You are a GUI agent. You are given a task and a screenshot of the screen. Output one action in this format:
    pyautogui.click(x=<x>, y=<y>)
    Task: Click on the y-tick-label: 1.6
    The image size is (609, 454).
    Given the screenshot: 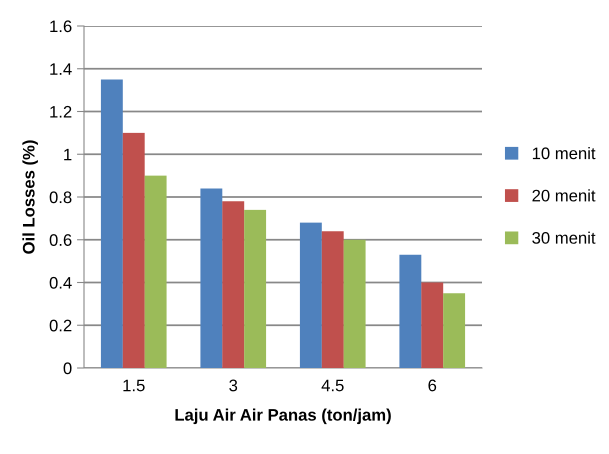 What is the action you would take?
    pyautogui.click(x=61, y=26)
    